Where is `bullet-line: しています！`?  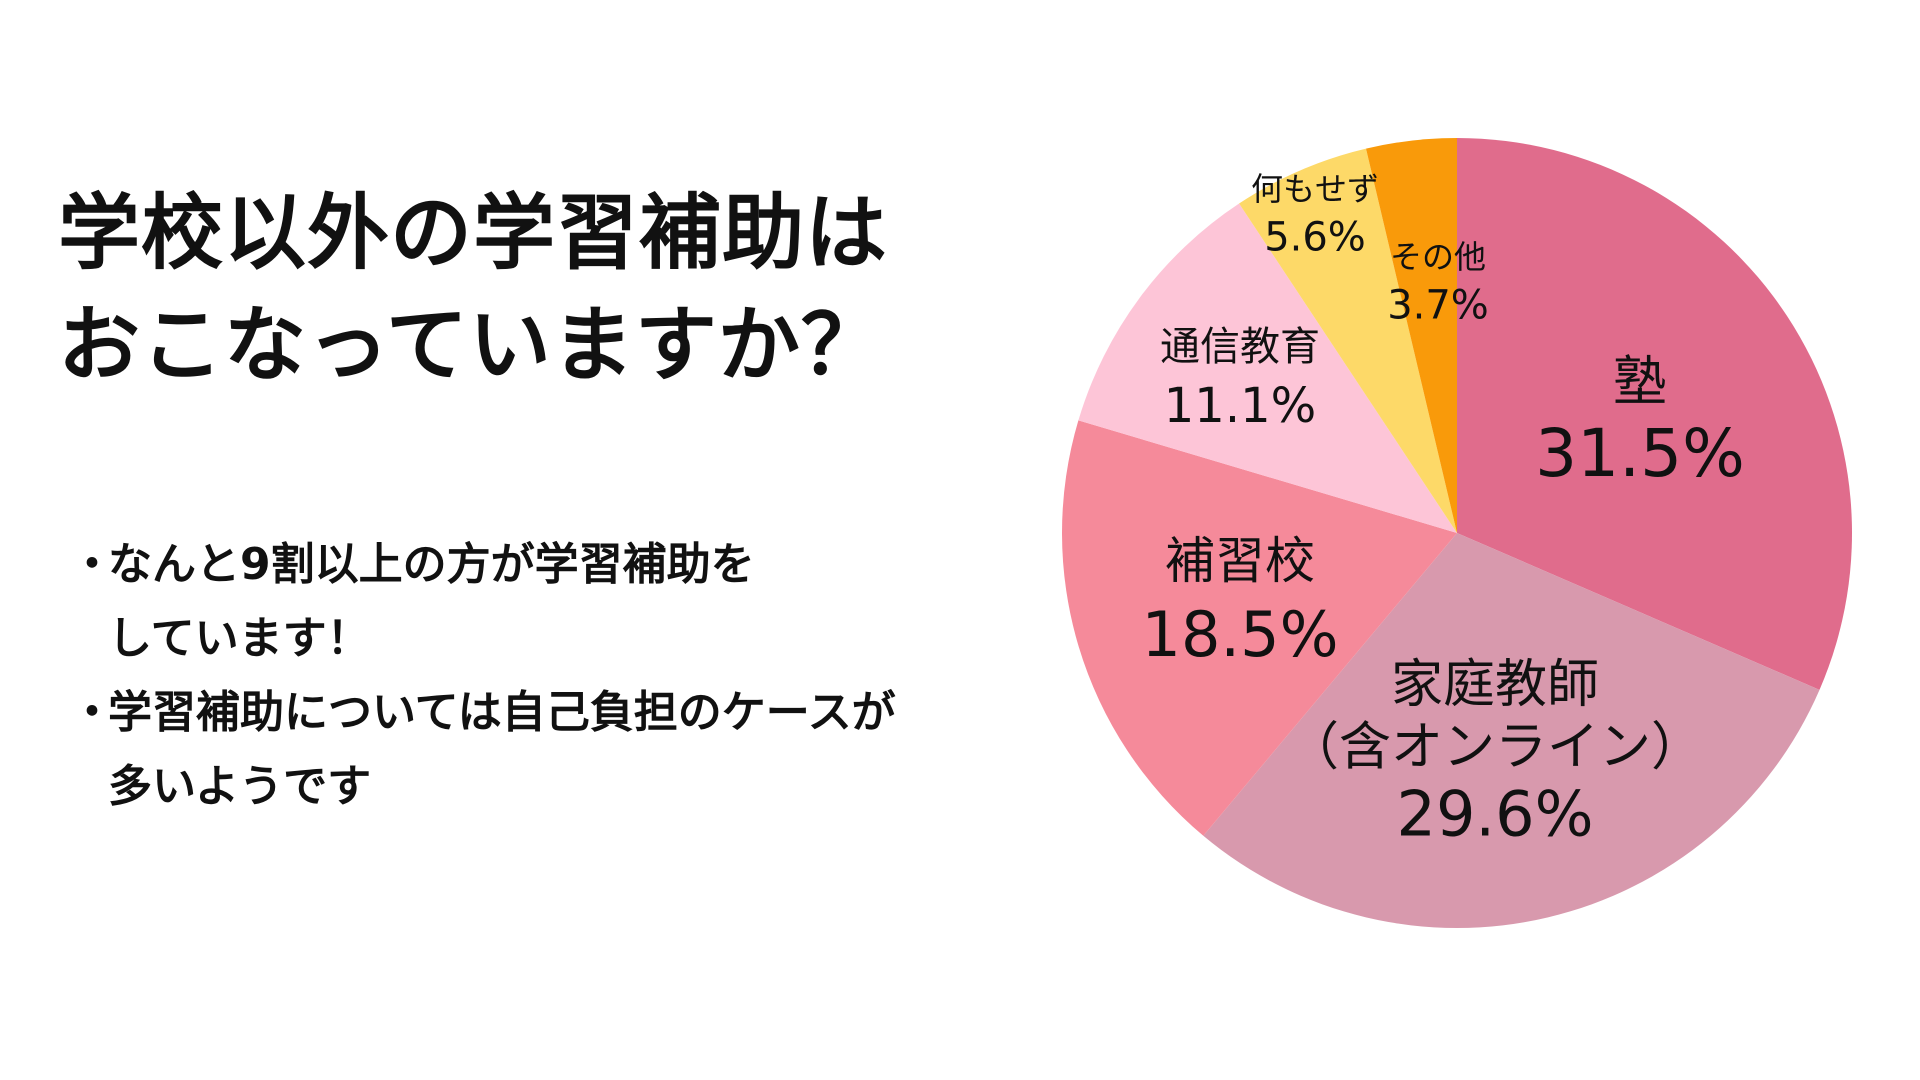
bullet-line: しています！ is located at coordinates (239, 638).